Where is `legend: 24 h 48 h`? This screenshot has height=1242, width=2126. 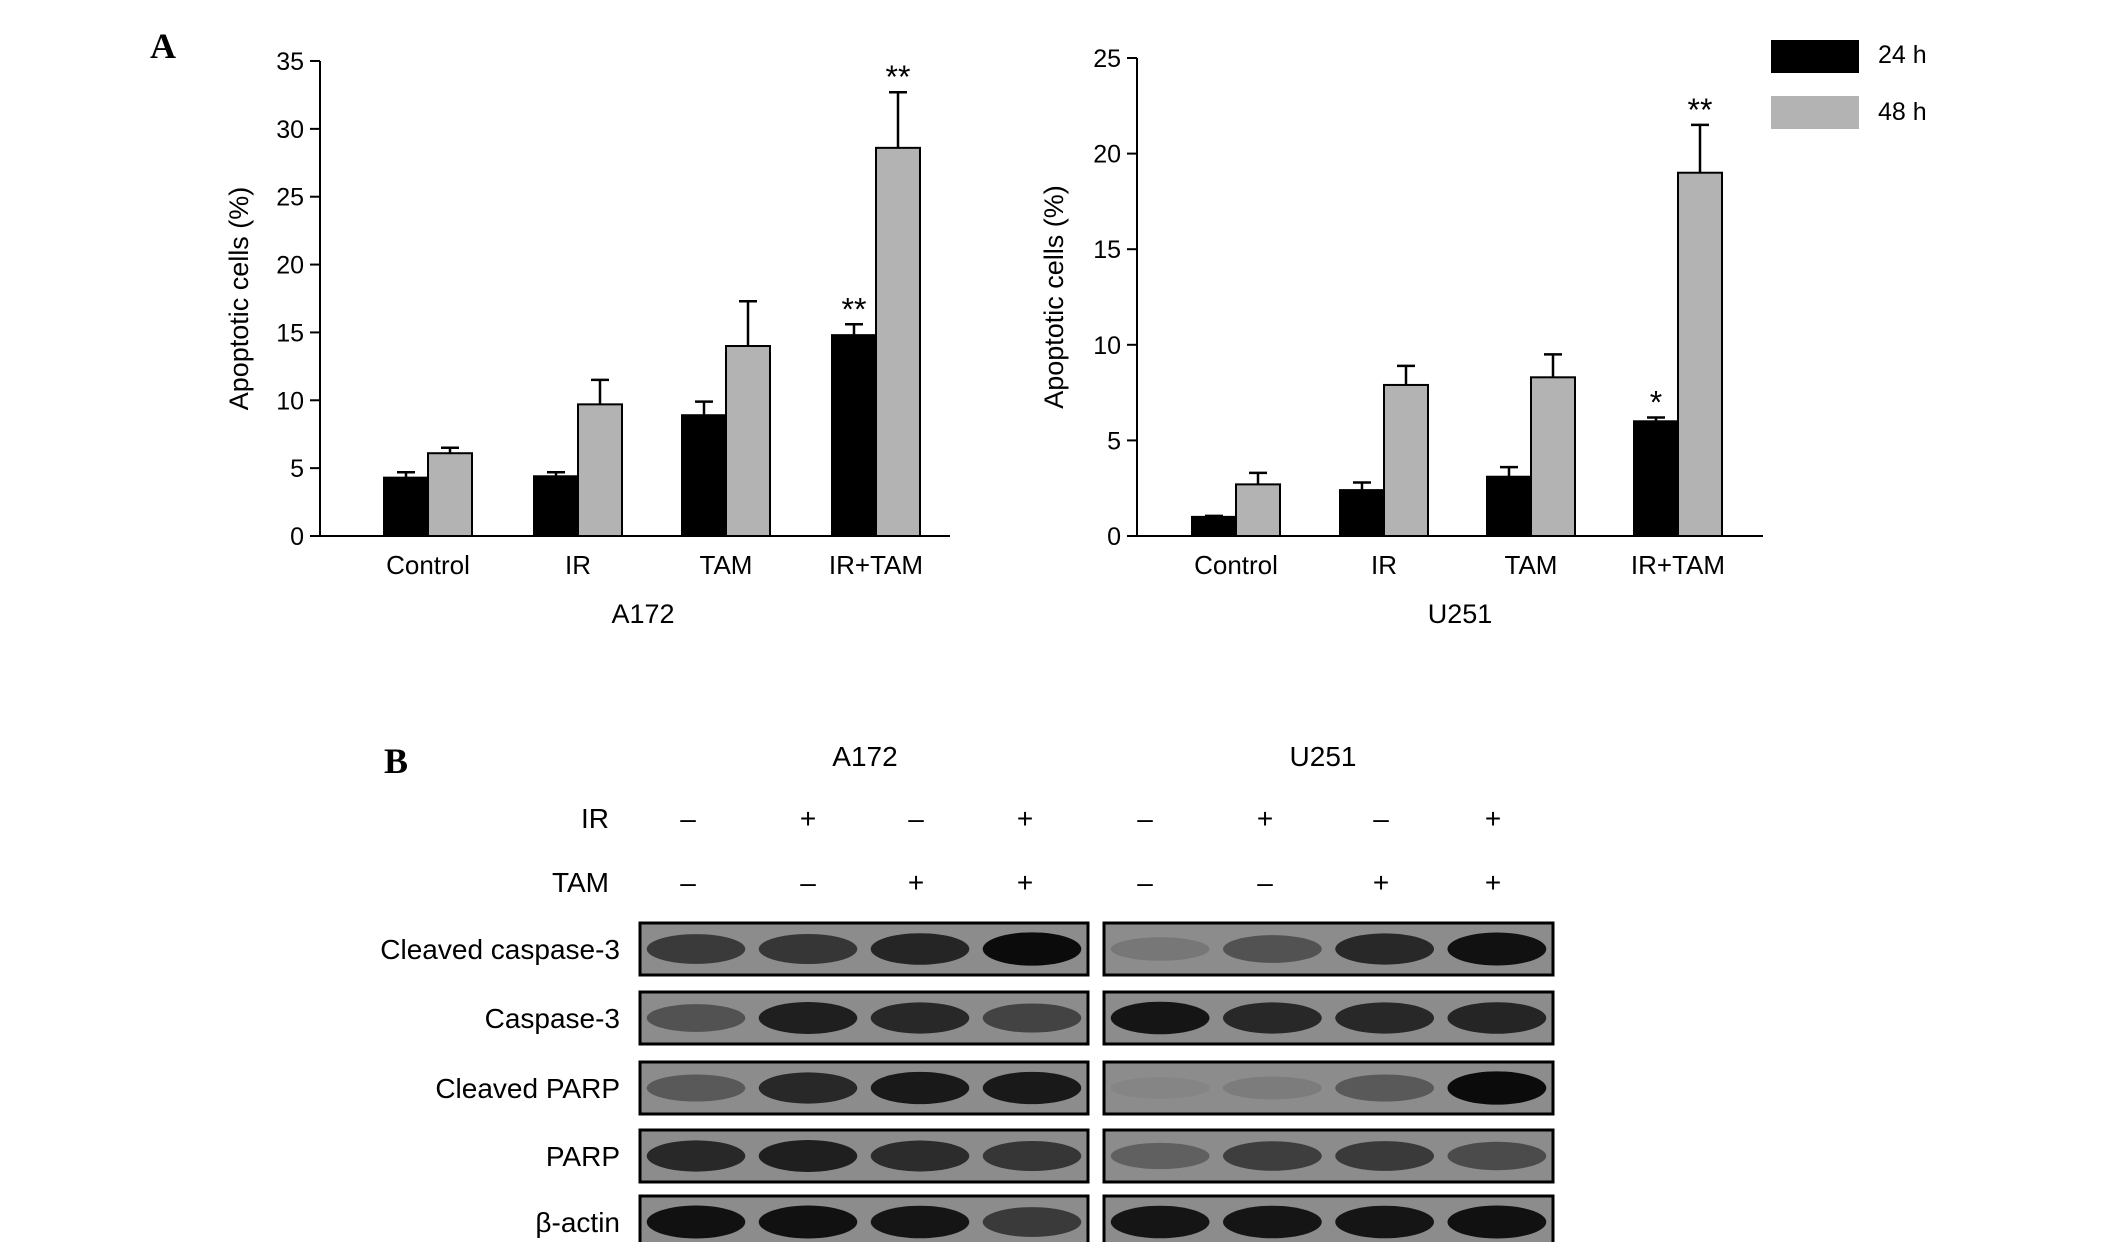 legend: 24 h 48 h is located at coordinates (1849, 84).